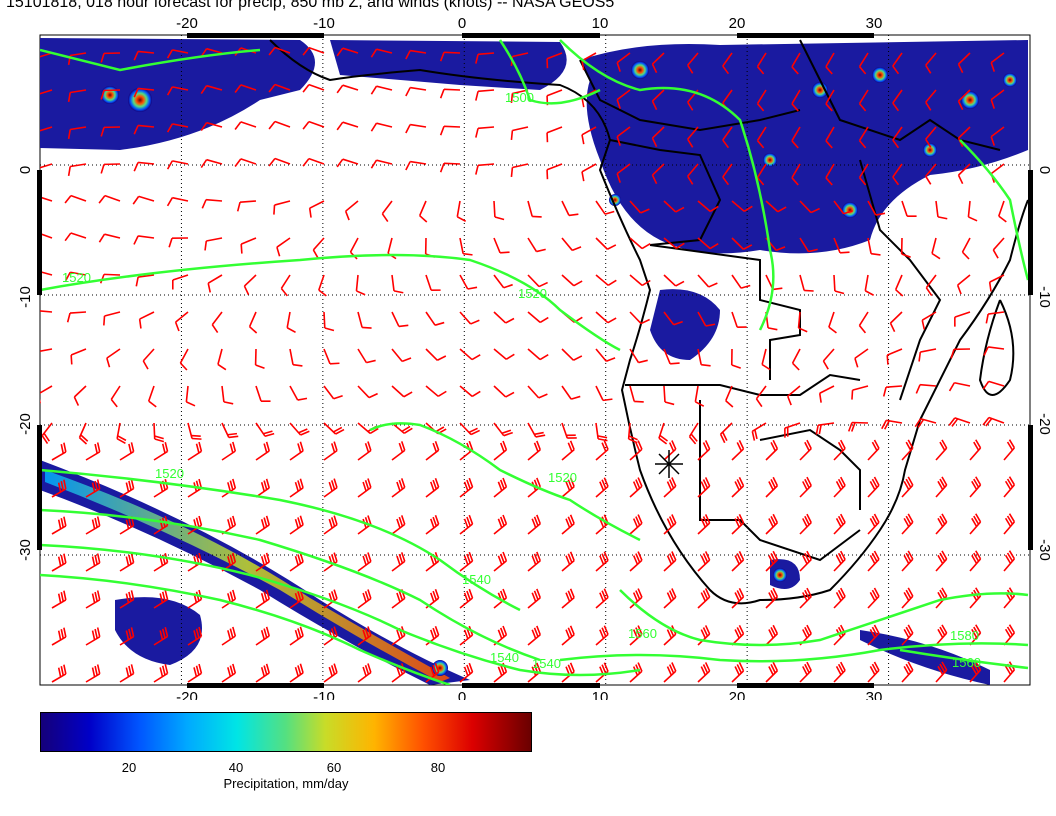  Describe the element at coordinates (129, 767) in the screenshot. I see `colorbar-tick-label: 20` at that location.